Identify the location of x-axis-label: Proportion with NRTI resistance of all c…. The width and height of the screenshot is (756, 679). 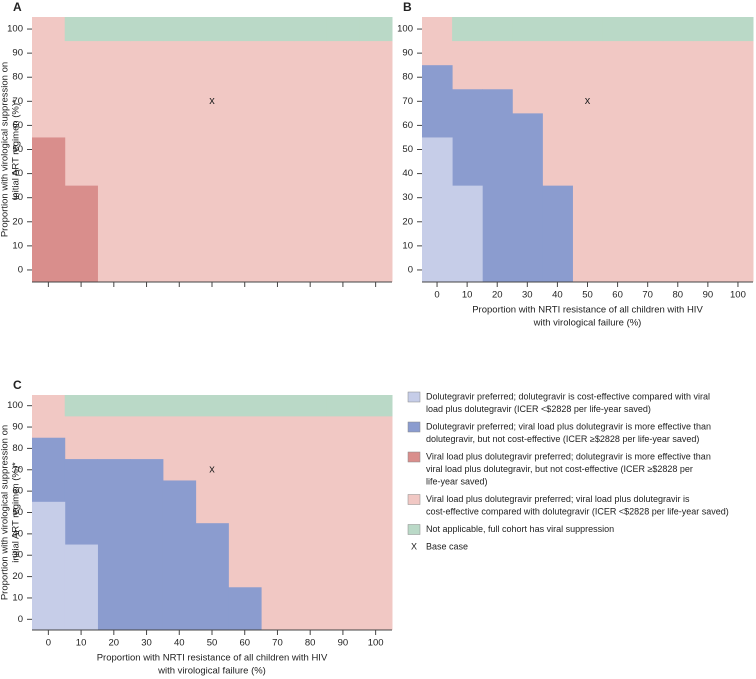
(212, 658).